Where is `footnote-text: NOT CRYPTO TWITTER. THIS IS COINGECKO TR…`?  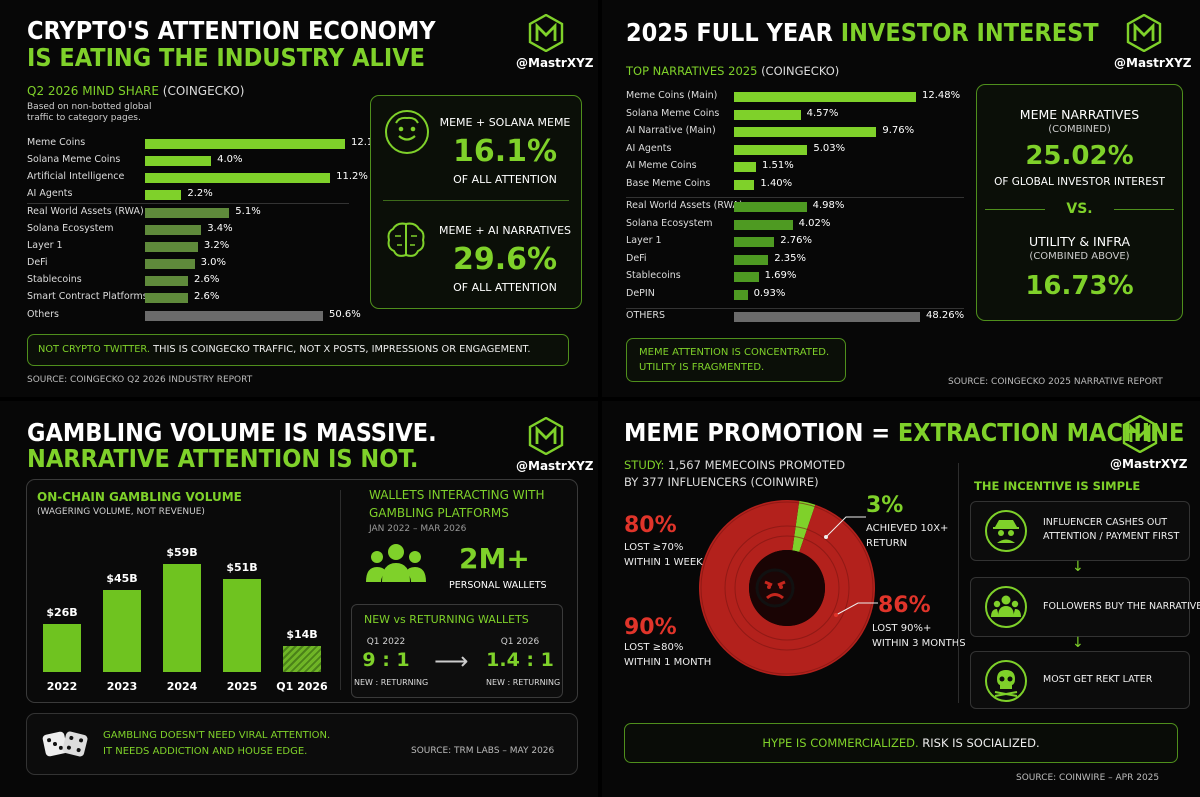 footnote-text: NOT CRYPTO TWITTER. THIS IS COINGECKO TR… is located at coordinates (284, 349).